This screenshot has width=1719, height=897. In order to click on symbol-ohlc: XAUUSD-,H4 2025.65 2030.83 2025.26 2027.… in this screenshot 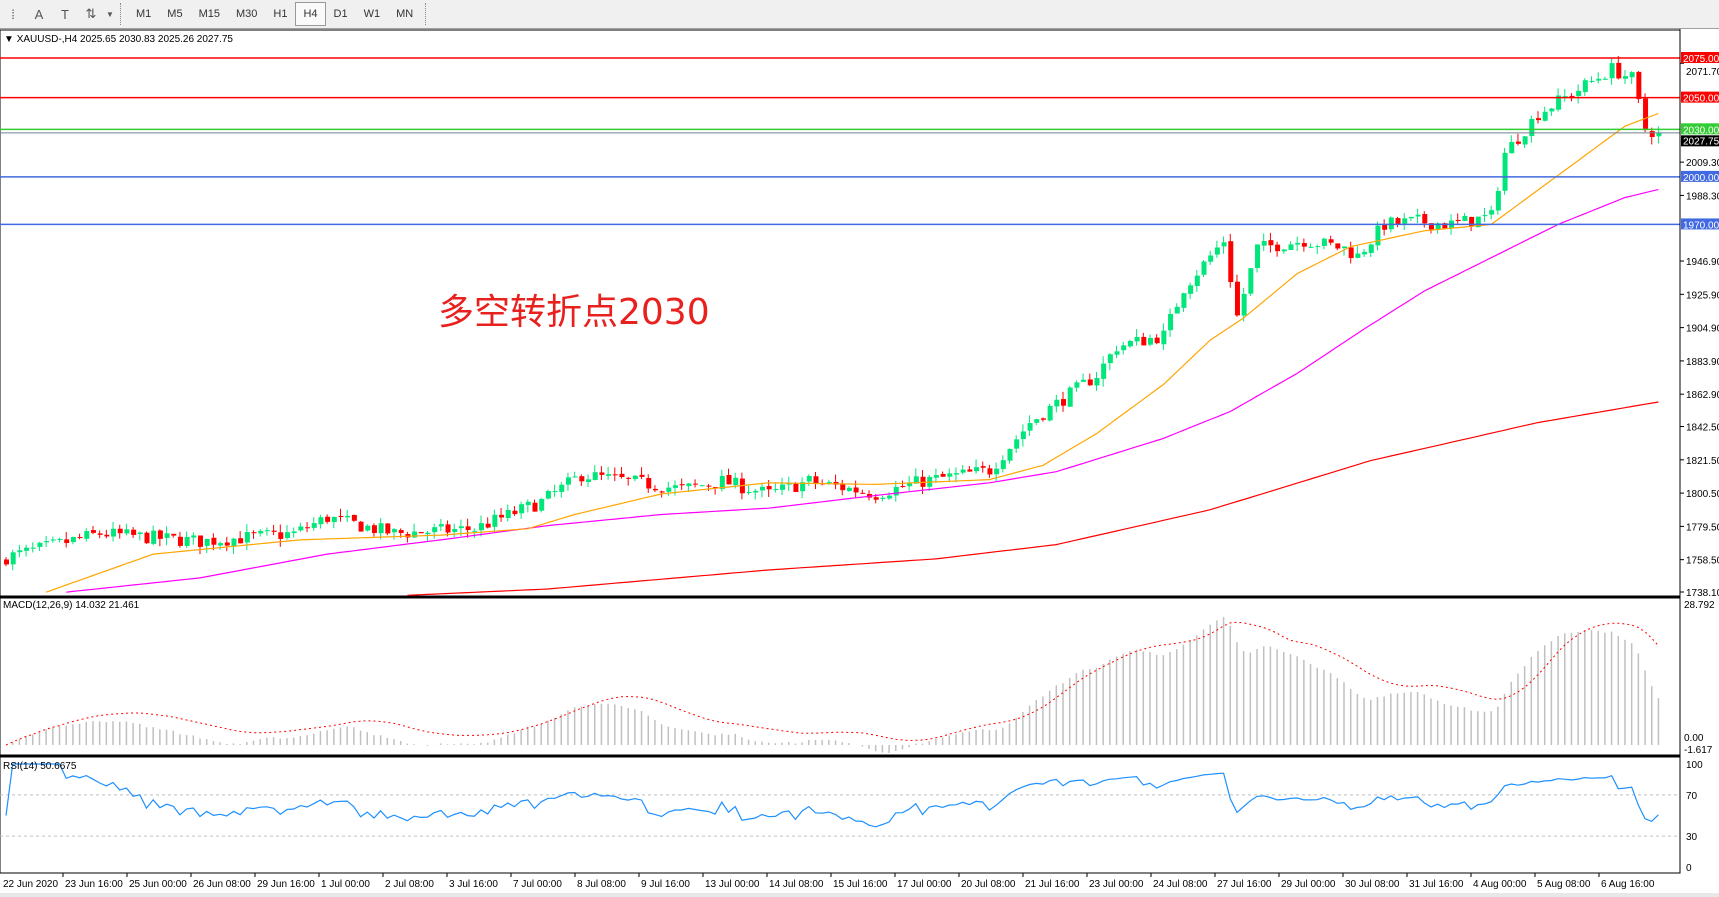, I will do `click(124, 39)`.